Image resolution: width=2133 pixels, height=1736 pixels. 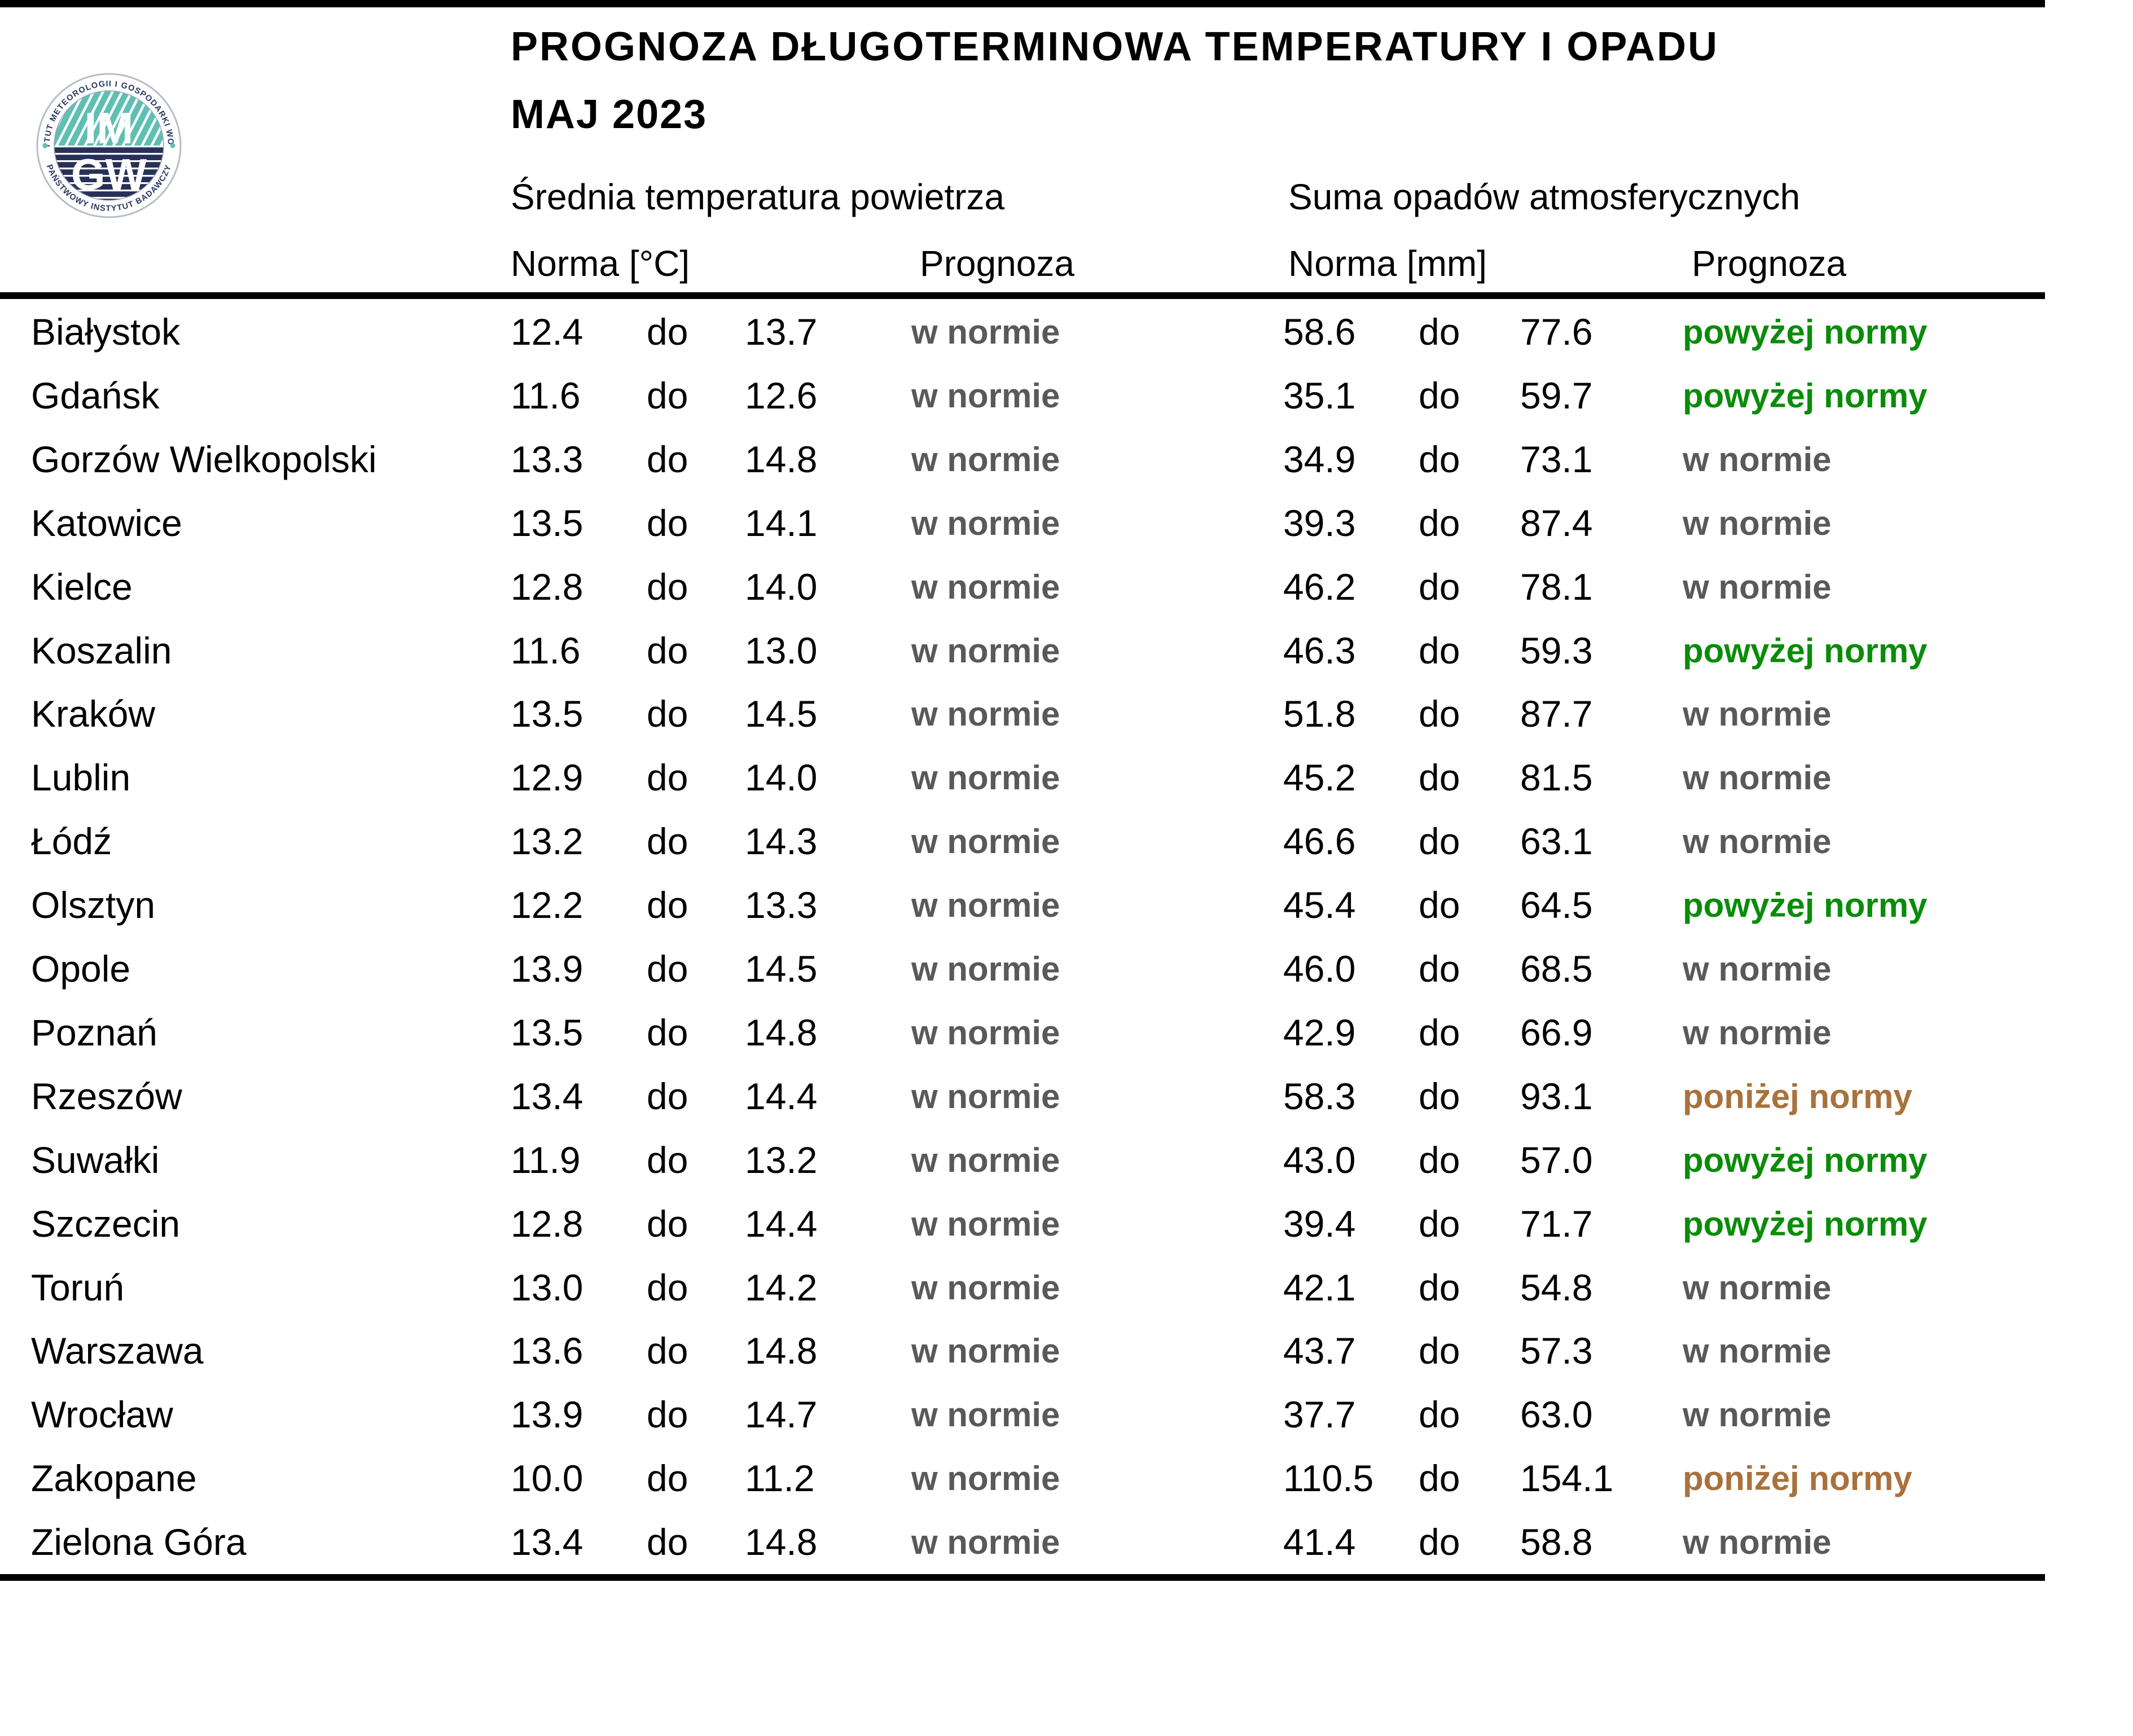 I want to click on city-name: Suwałki, so click(x=95, y=1160).